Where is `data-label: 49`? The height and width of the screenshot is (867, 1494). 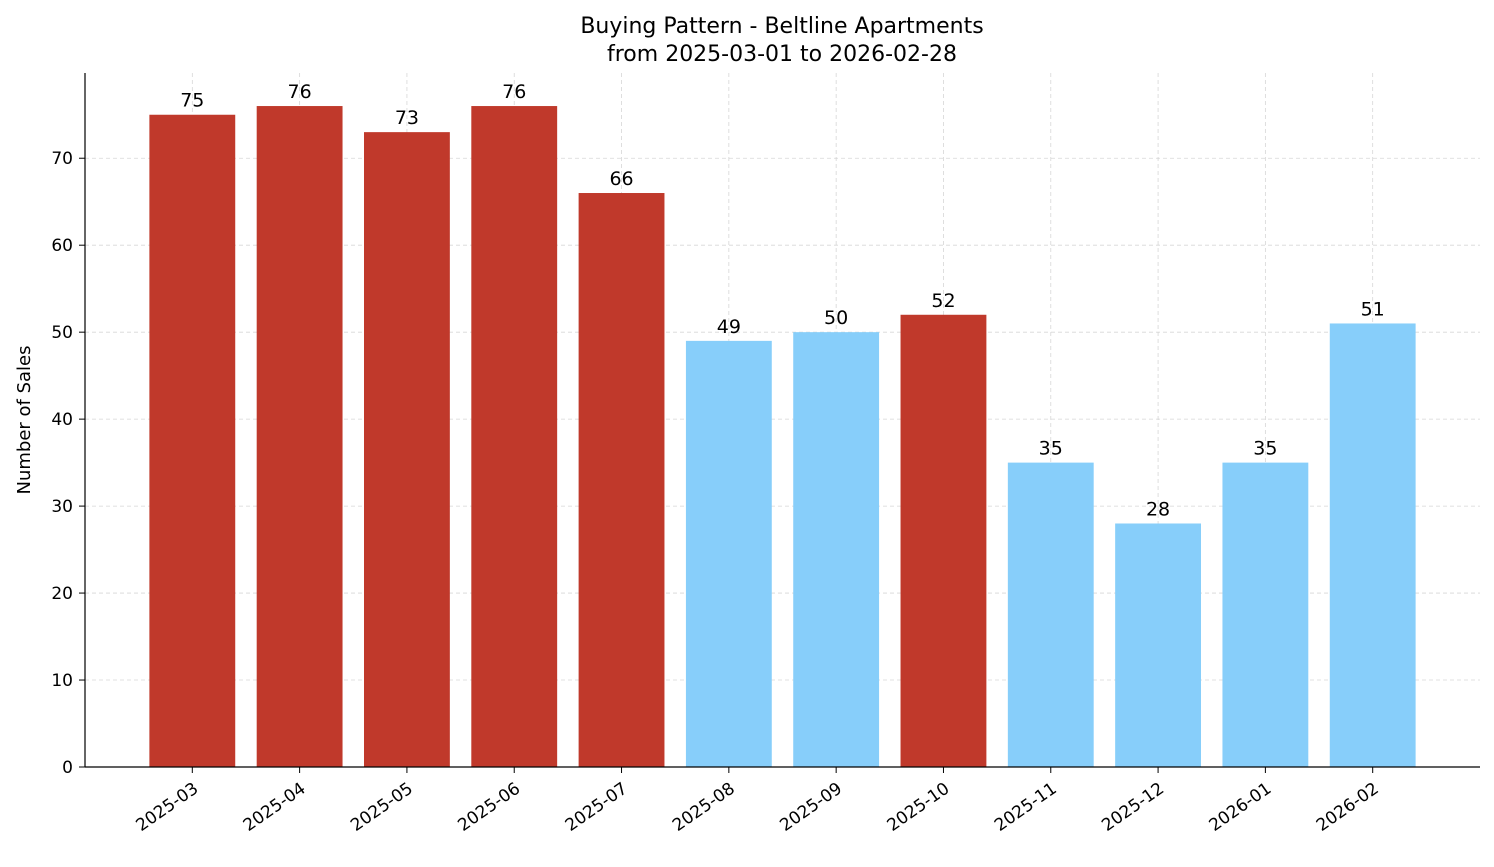 data-label: 49 is located at coordinates (729, 327).